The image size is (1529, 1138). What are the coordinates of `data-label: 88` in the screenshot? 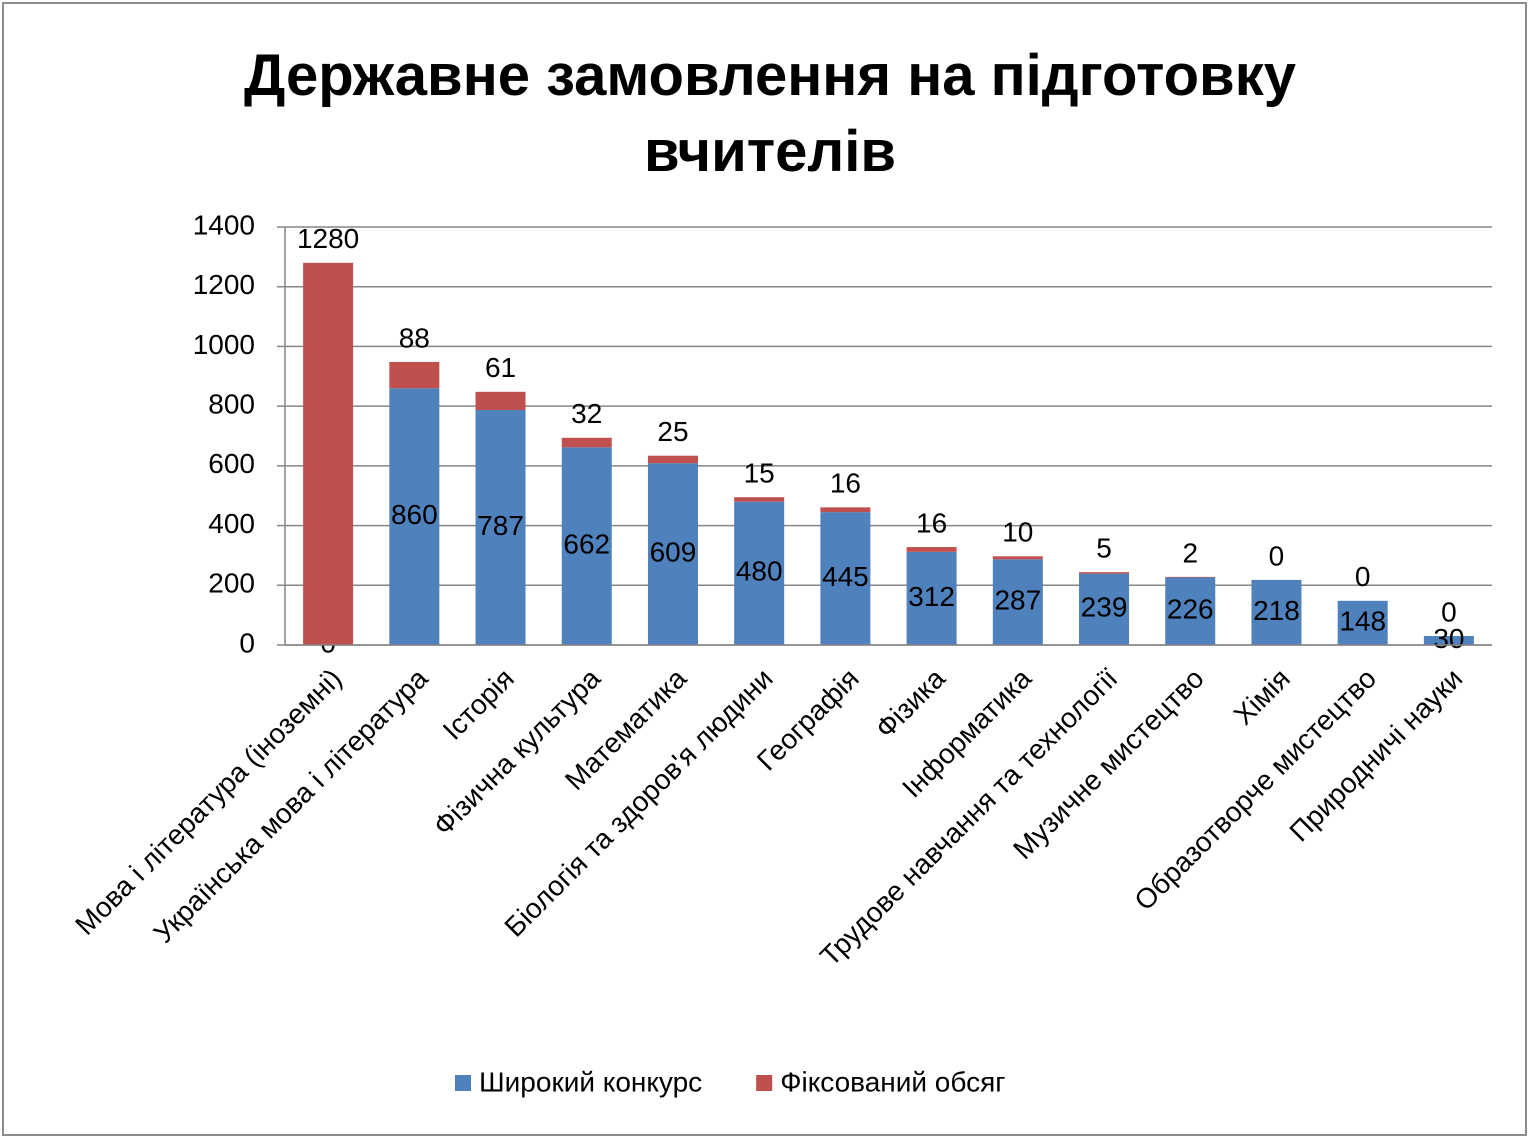 It's located at (414, 337).